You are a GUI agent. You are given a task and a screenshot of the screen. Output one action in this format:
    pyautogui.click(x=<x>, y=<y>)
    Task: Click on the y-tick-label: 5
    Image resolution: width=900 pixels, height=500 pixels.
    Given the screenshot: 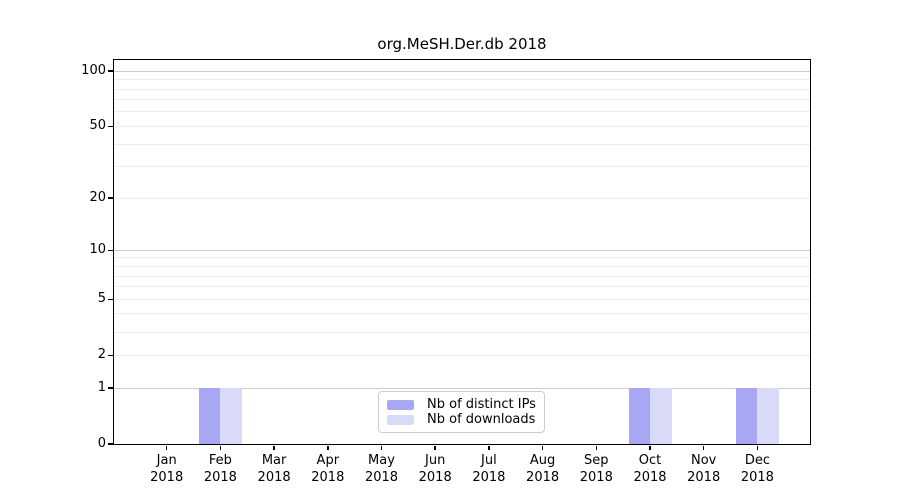 What is the action you would take?
    pyautogui.click(x=101, y=299)
    